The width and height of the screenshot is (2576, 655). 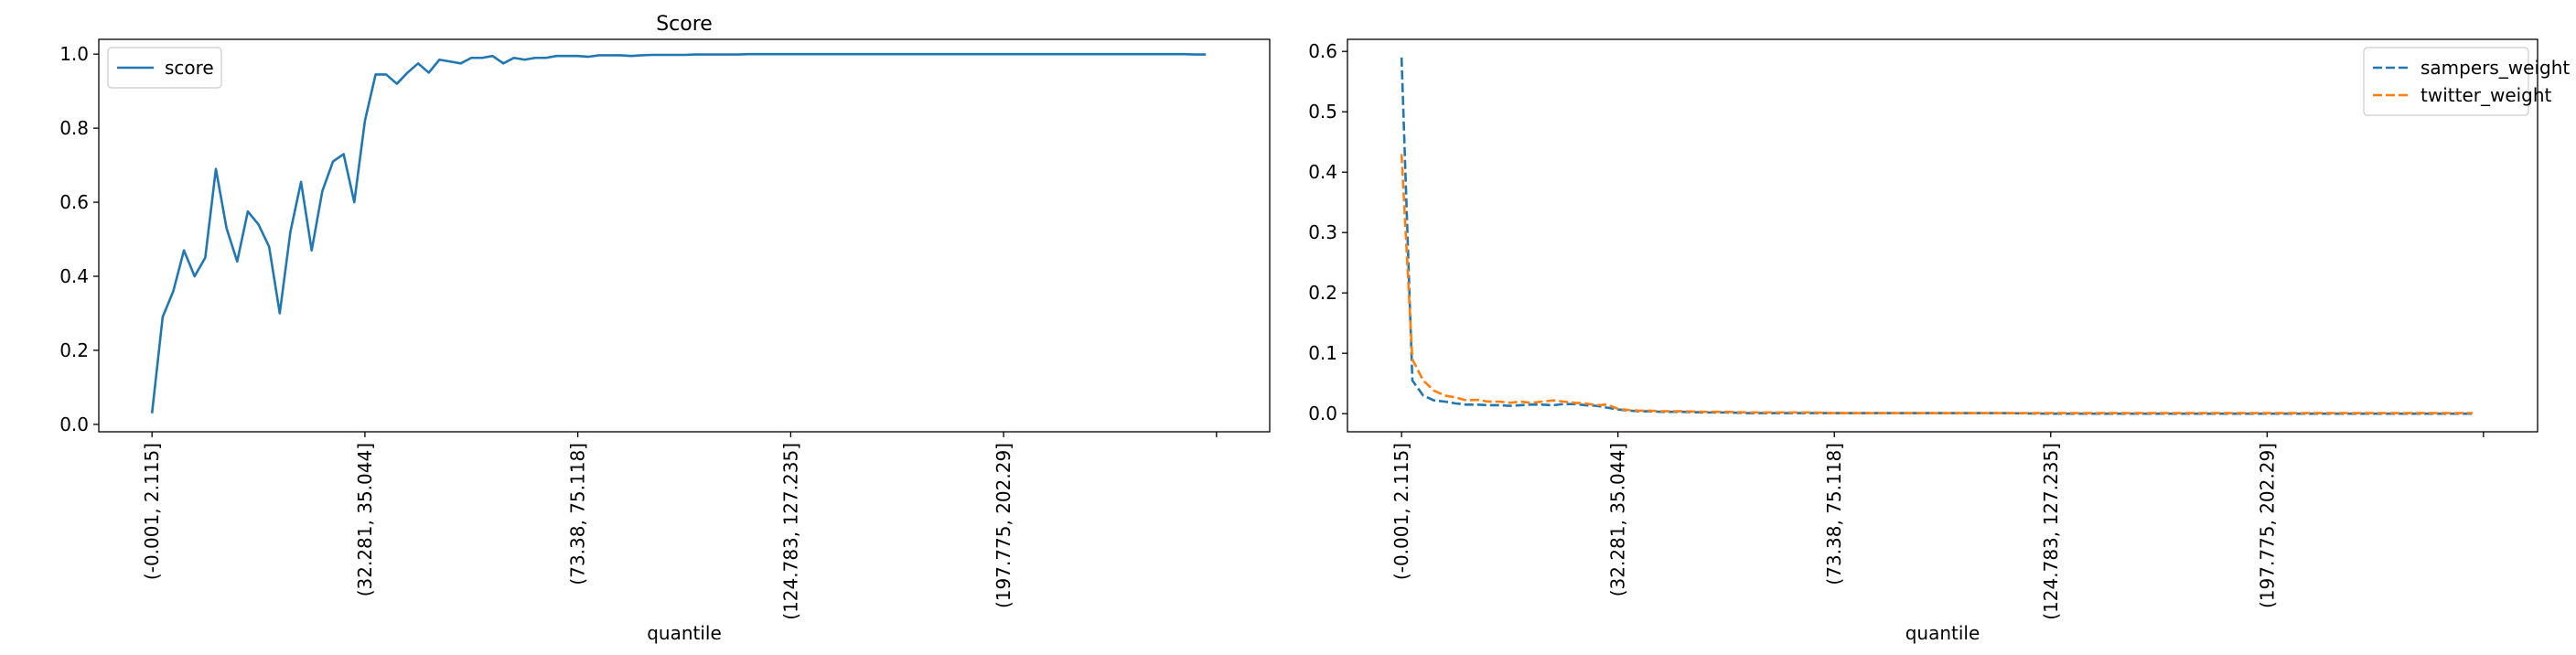 I want to click on legend: sampers_weight twitter_weight, so click(x=2467, y=81).